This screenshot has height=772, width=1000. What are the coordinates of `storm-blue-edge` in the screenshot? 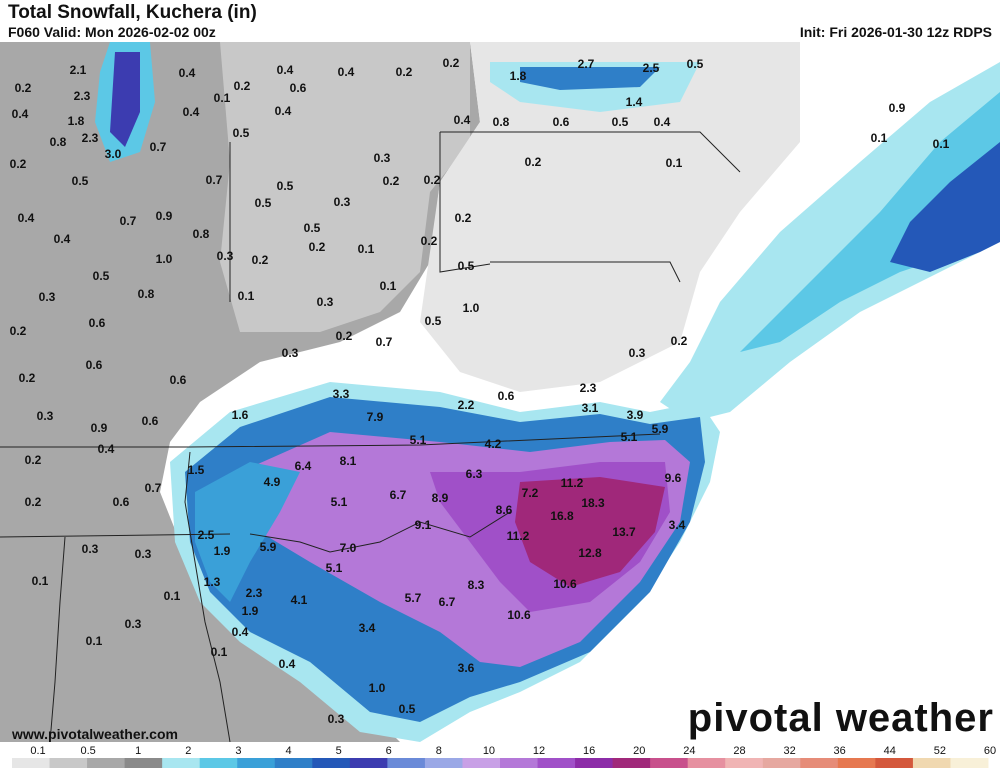 It's located at (247, 532).